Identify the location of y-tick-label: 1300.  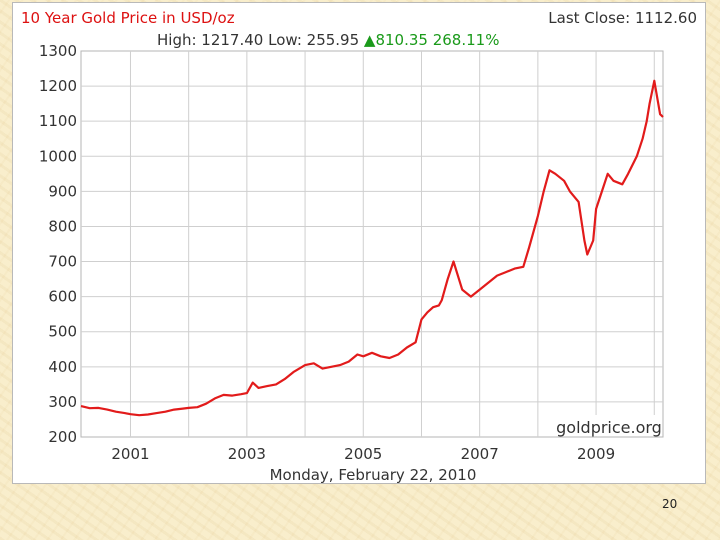
(58, 51).